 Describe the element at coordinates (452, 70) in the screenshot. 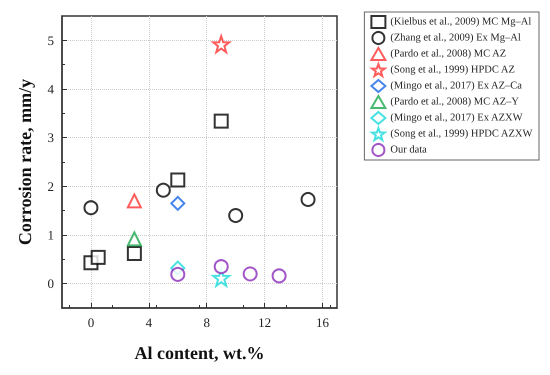

I see `legend-label: (Song et al., 1999) HPDC AZ` at that location.